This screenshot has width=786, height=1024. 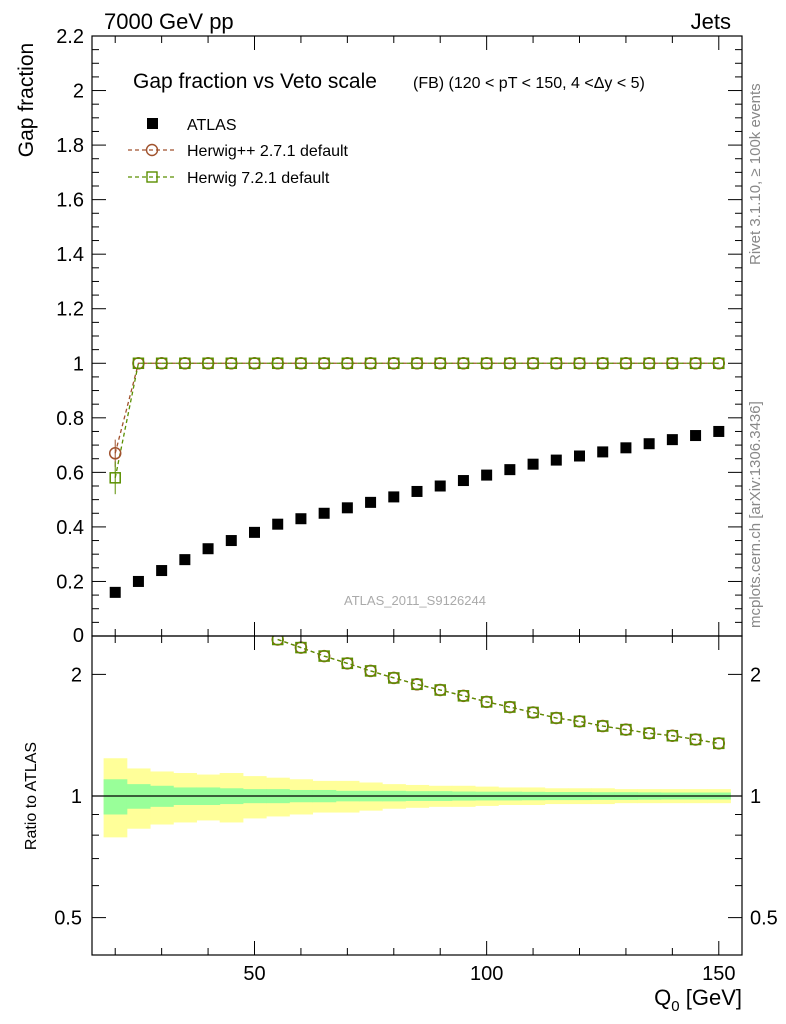 What do you see at coordinates (755, 797) in the screenshot?
I see `ratio-y-tick-label-right: 1` at bounding box center [755, 797].